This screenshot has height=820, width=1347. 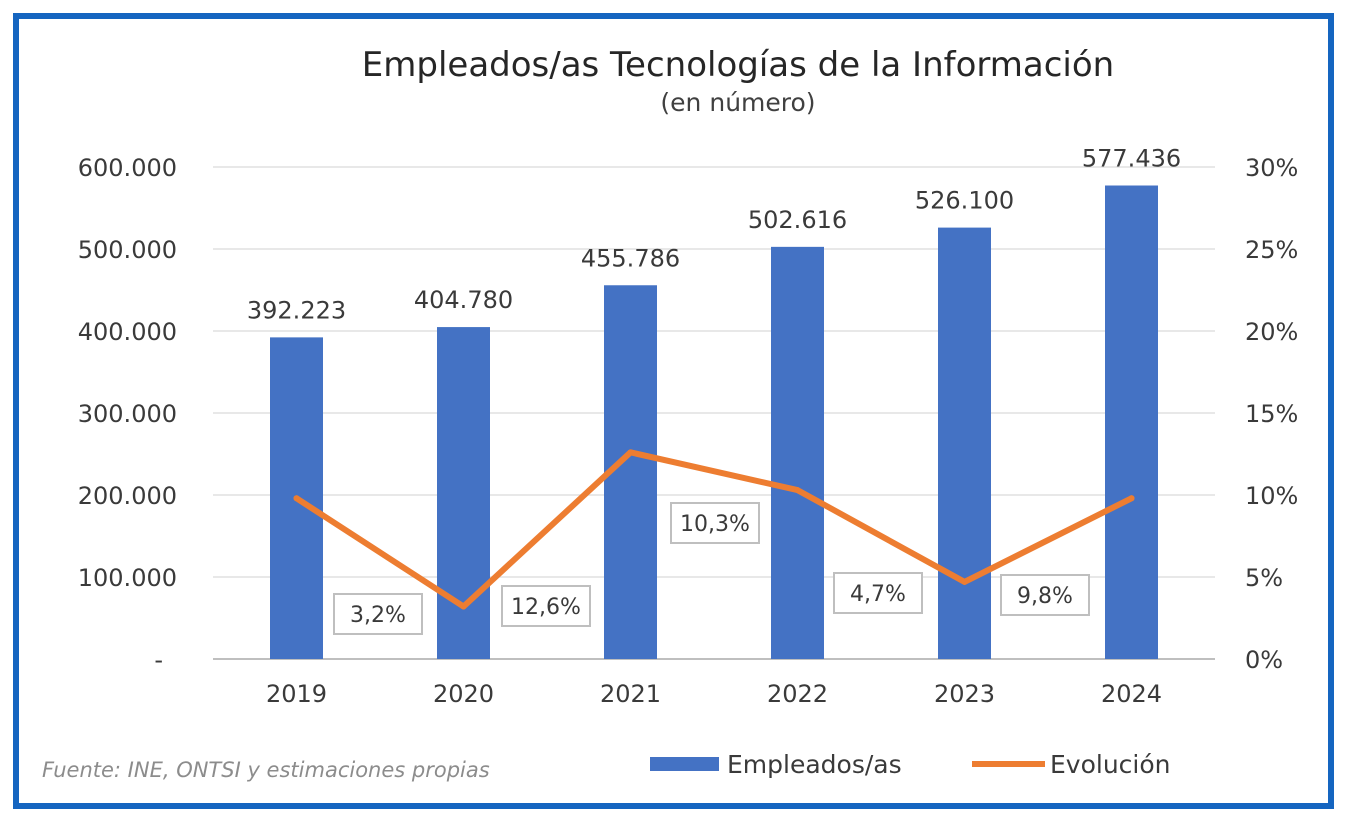 What do you see at coordinates (1271, 414) in the screenshot?
I see `y-right-tick-label: 15%` at bounding box center [1271, 414].